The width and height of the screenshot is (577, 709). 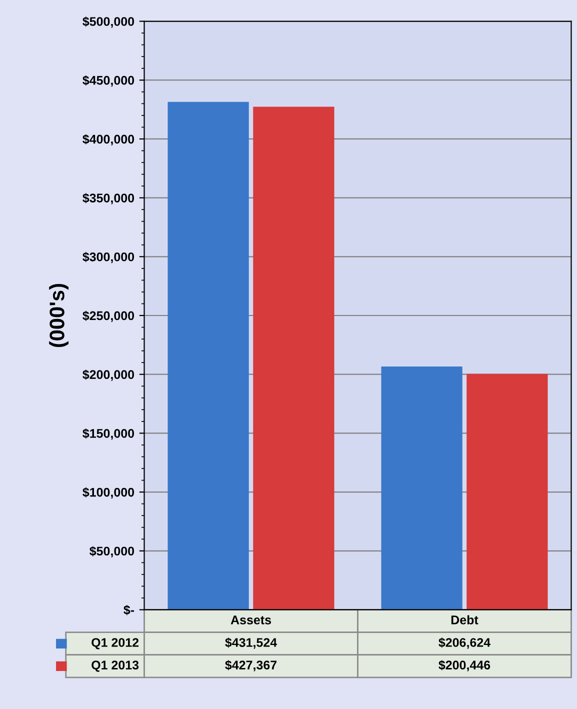 What do you see at coordinates (464, 666) in the screenshot?
I see `data-label: $200,446` at bounding box center [464, 666].